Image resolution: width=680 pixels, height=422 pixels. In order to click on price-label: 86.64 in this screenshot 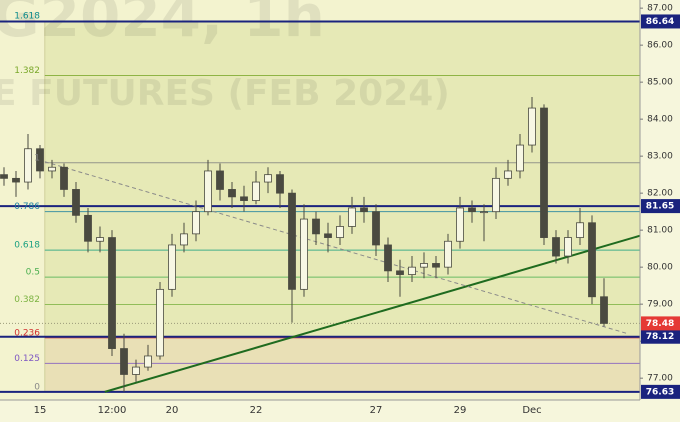, I will do `click(660, 22)`.